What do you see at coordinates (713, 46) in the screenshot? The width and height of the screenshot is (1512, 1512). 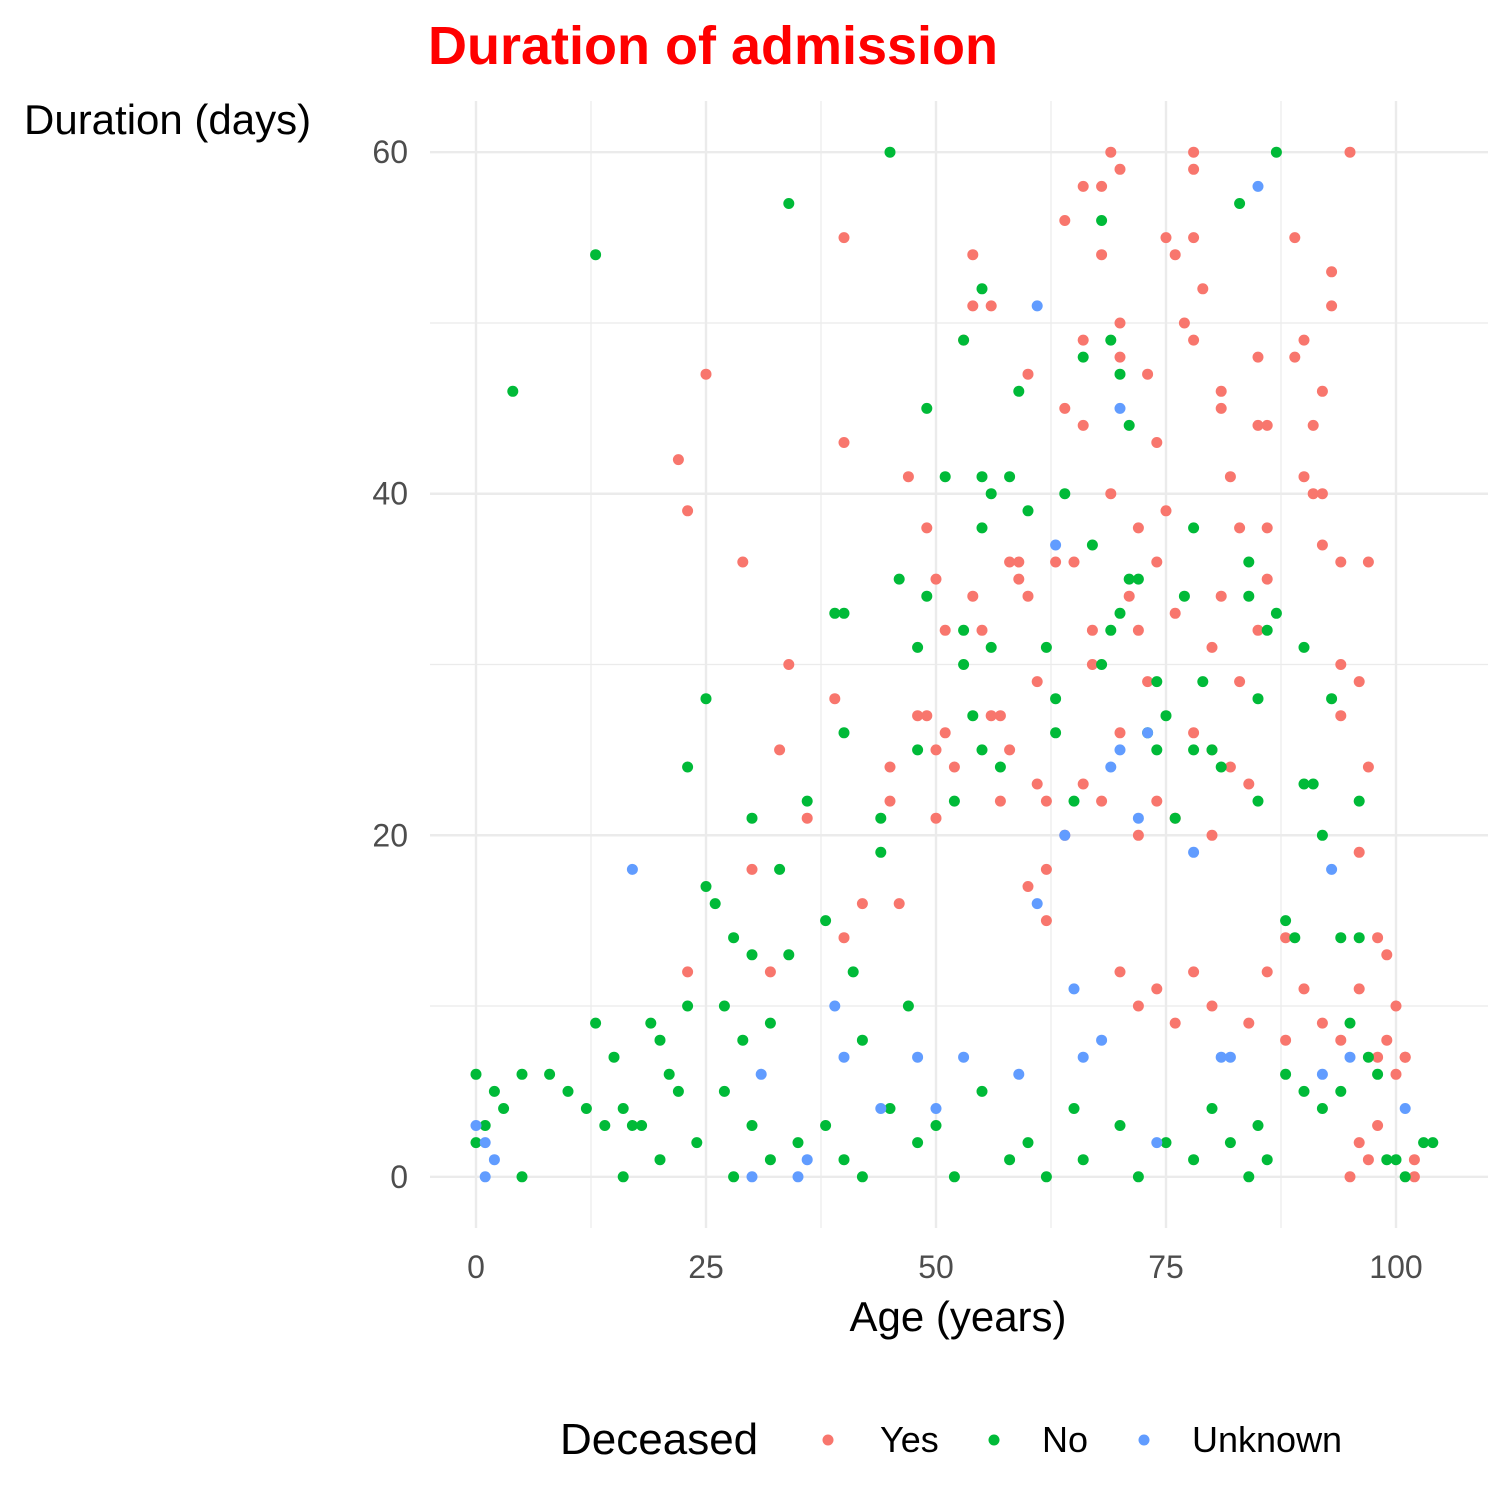 I see `chart-title: Duration of admission` at bounding box center [713, 46].